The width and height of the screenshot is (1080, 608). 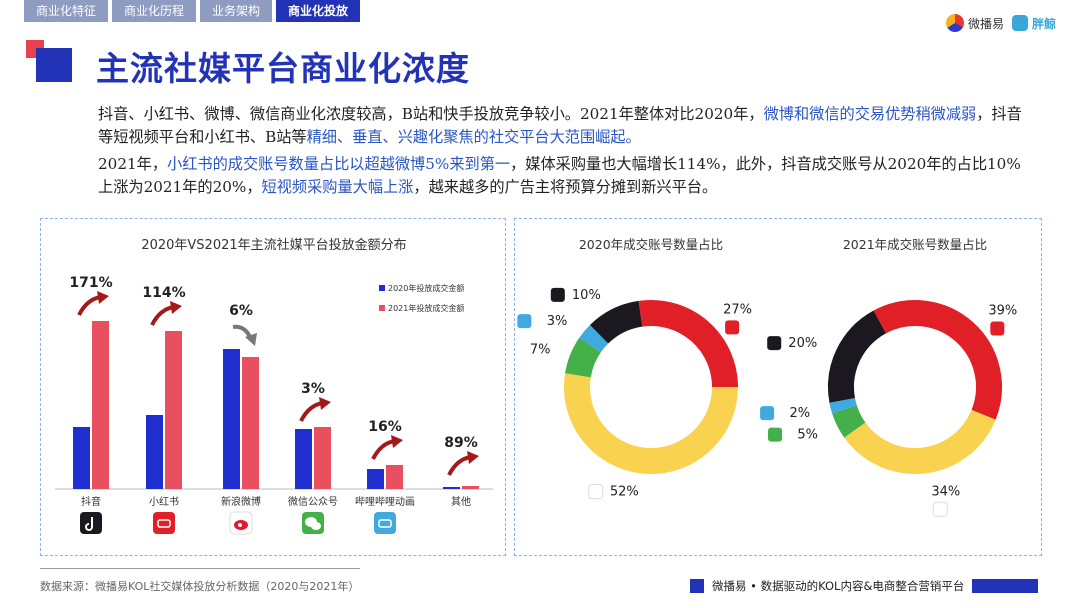 What do you see at coordinates (1005, 586) in the screenshot?
I see `footer-bar` at bounding box center [1005, 586].